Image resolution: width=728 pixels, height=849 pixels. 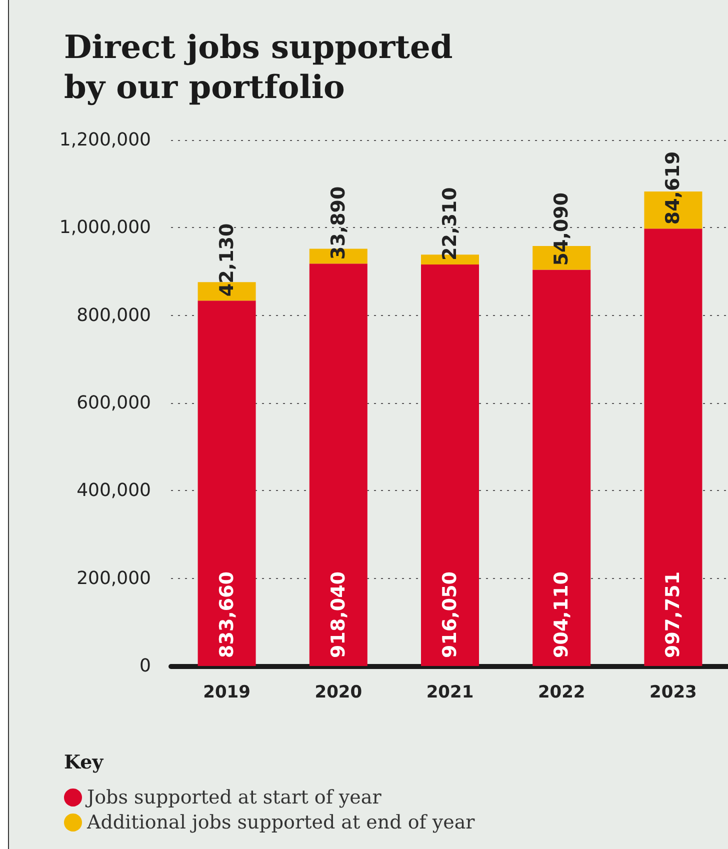 I want to click on data-label: 833,660, so click(x=227, y=614).